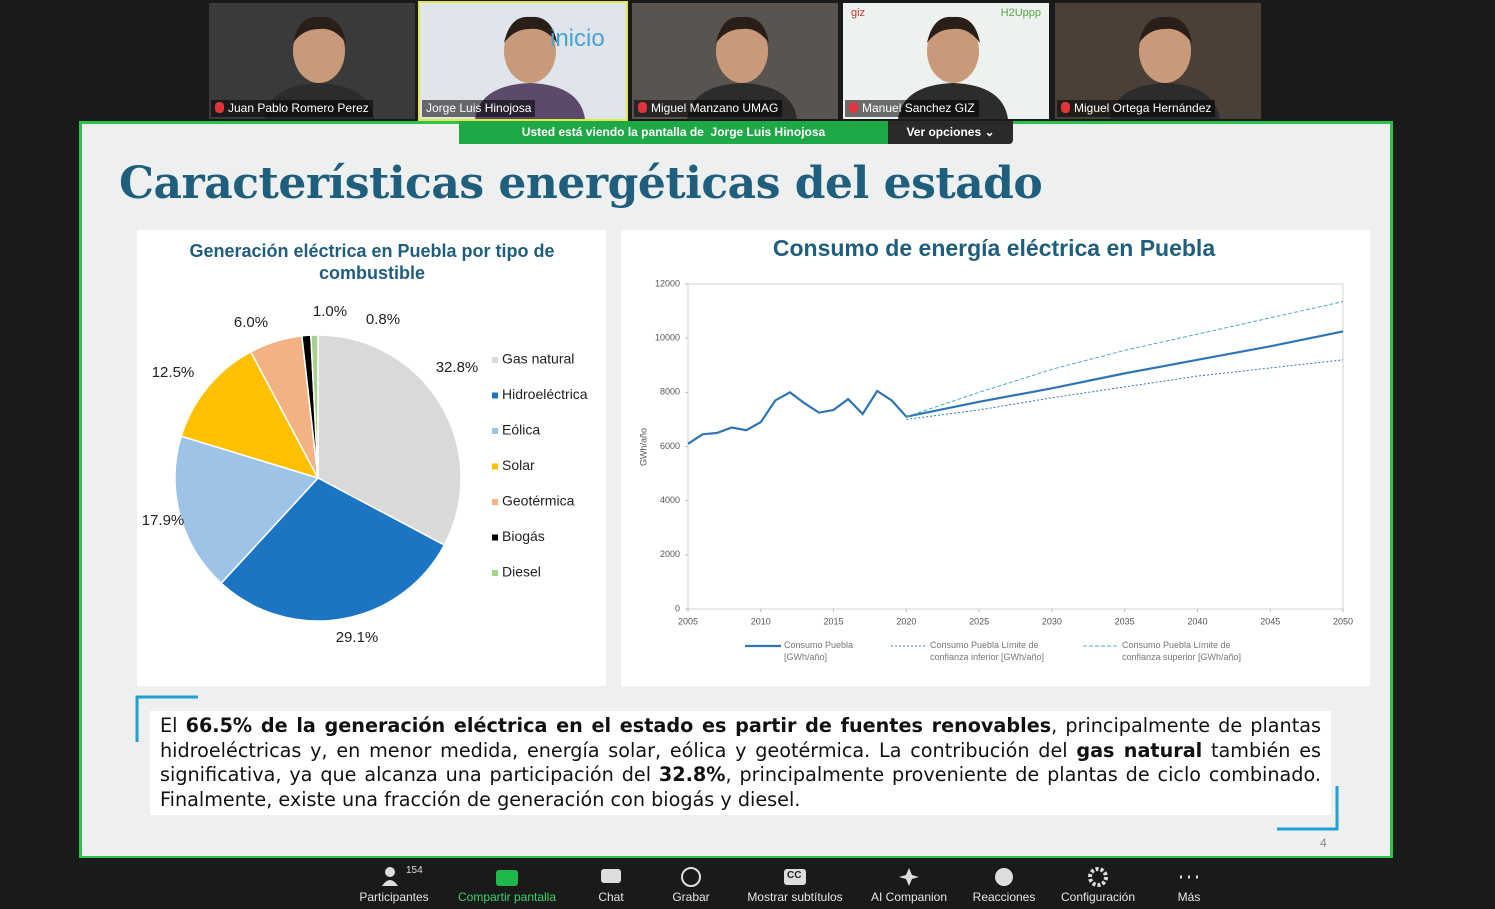 Image resolution: width=1495 pixels, height=909 pixels. I want to click on toolbar-label: Configuración, so click(1098, 897).